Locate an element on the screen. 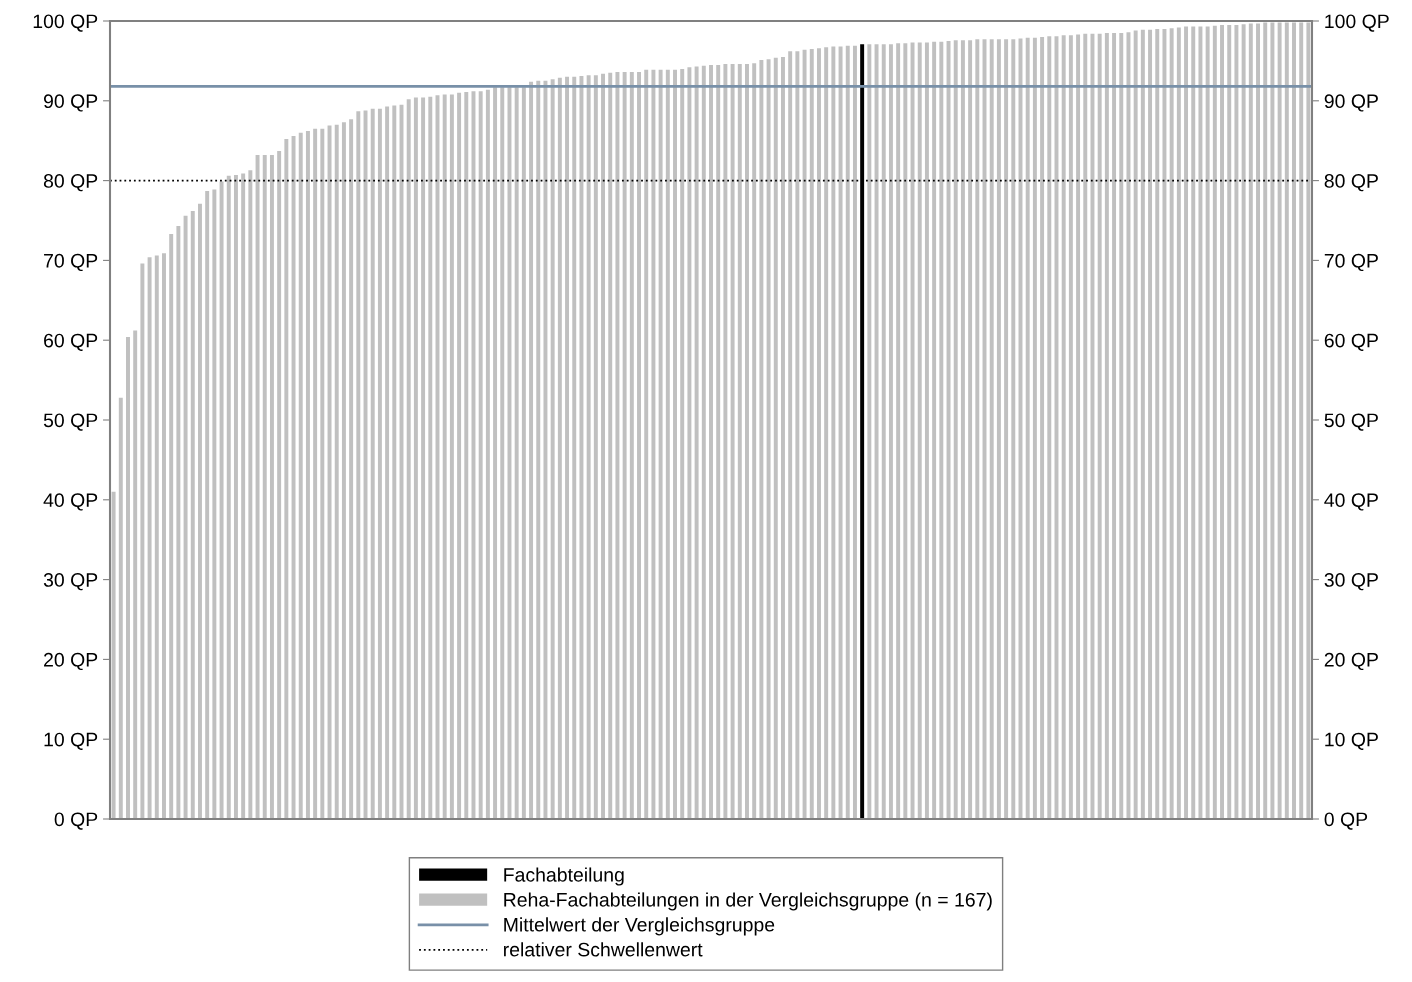  y2-tick-label: 90 QP is located at coordinates (1351, 103).